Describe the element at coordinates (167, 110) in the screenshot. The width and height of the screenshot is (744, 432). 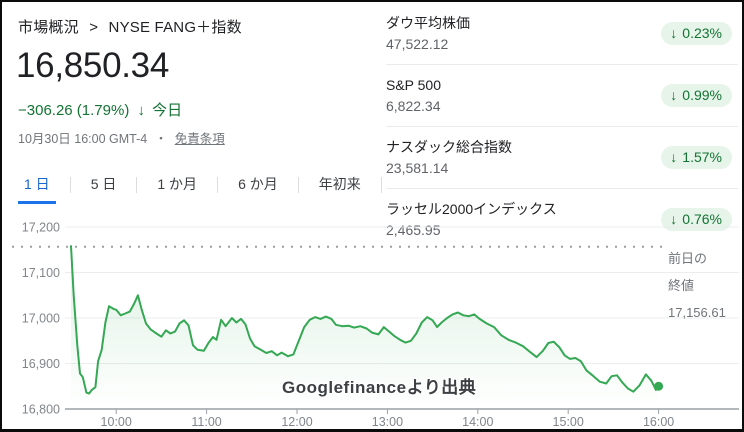
I see `change-period: 今日` at that location.